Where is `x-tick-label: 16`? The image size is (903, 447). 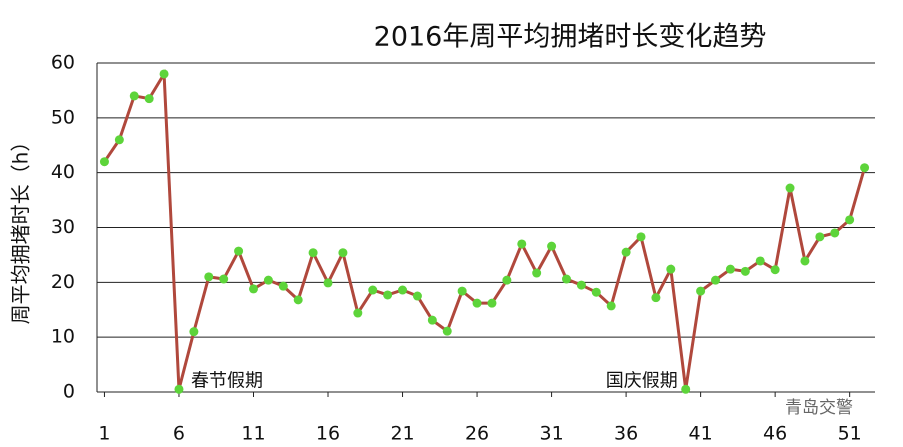 x-tick-label: 16 is located at coordinates (328, 434).